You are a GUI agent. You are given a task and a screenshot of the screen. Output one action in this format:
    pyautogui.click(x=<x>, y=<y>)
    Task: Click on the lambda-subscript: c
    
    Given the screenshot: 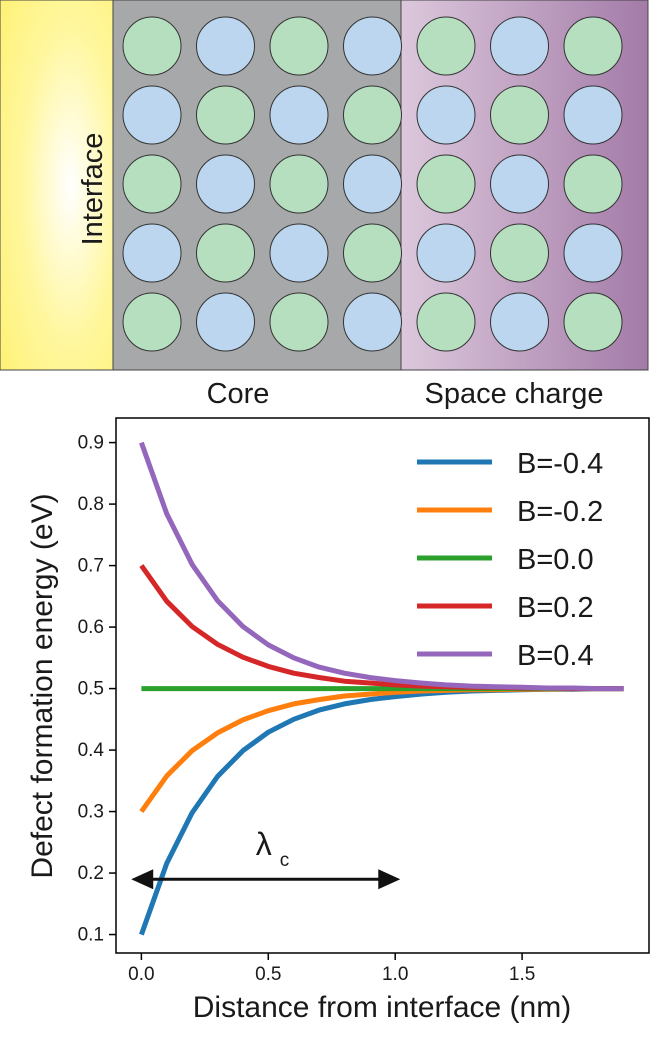 What is the action you would take?
    pyautogui.click(x=285, y=860)
    